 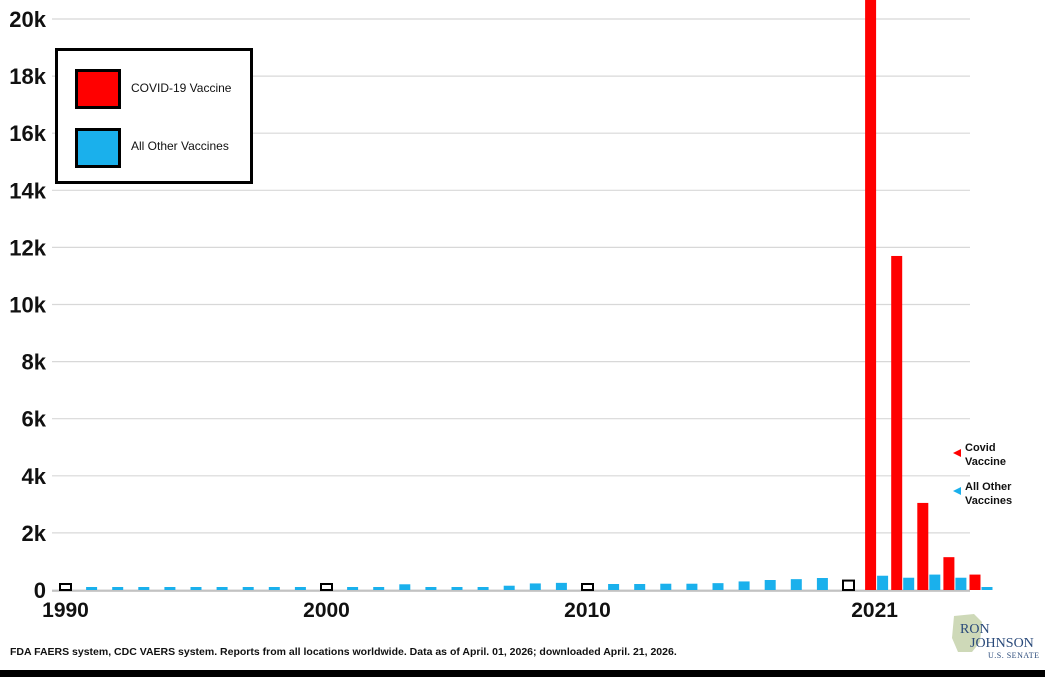 What do you see at coordinates (326, 587) in the screenshot?
I see `bar-other-2000` at bounding box center [326, 587].